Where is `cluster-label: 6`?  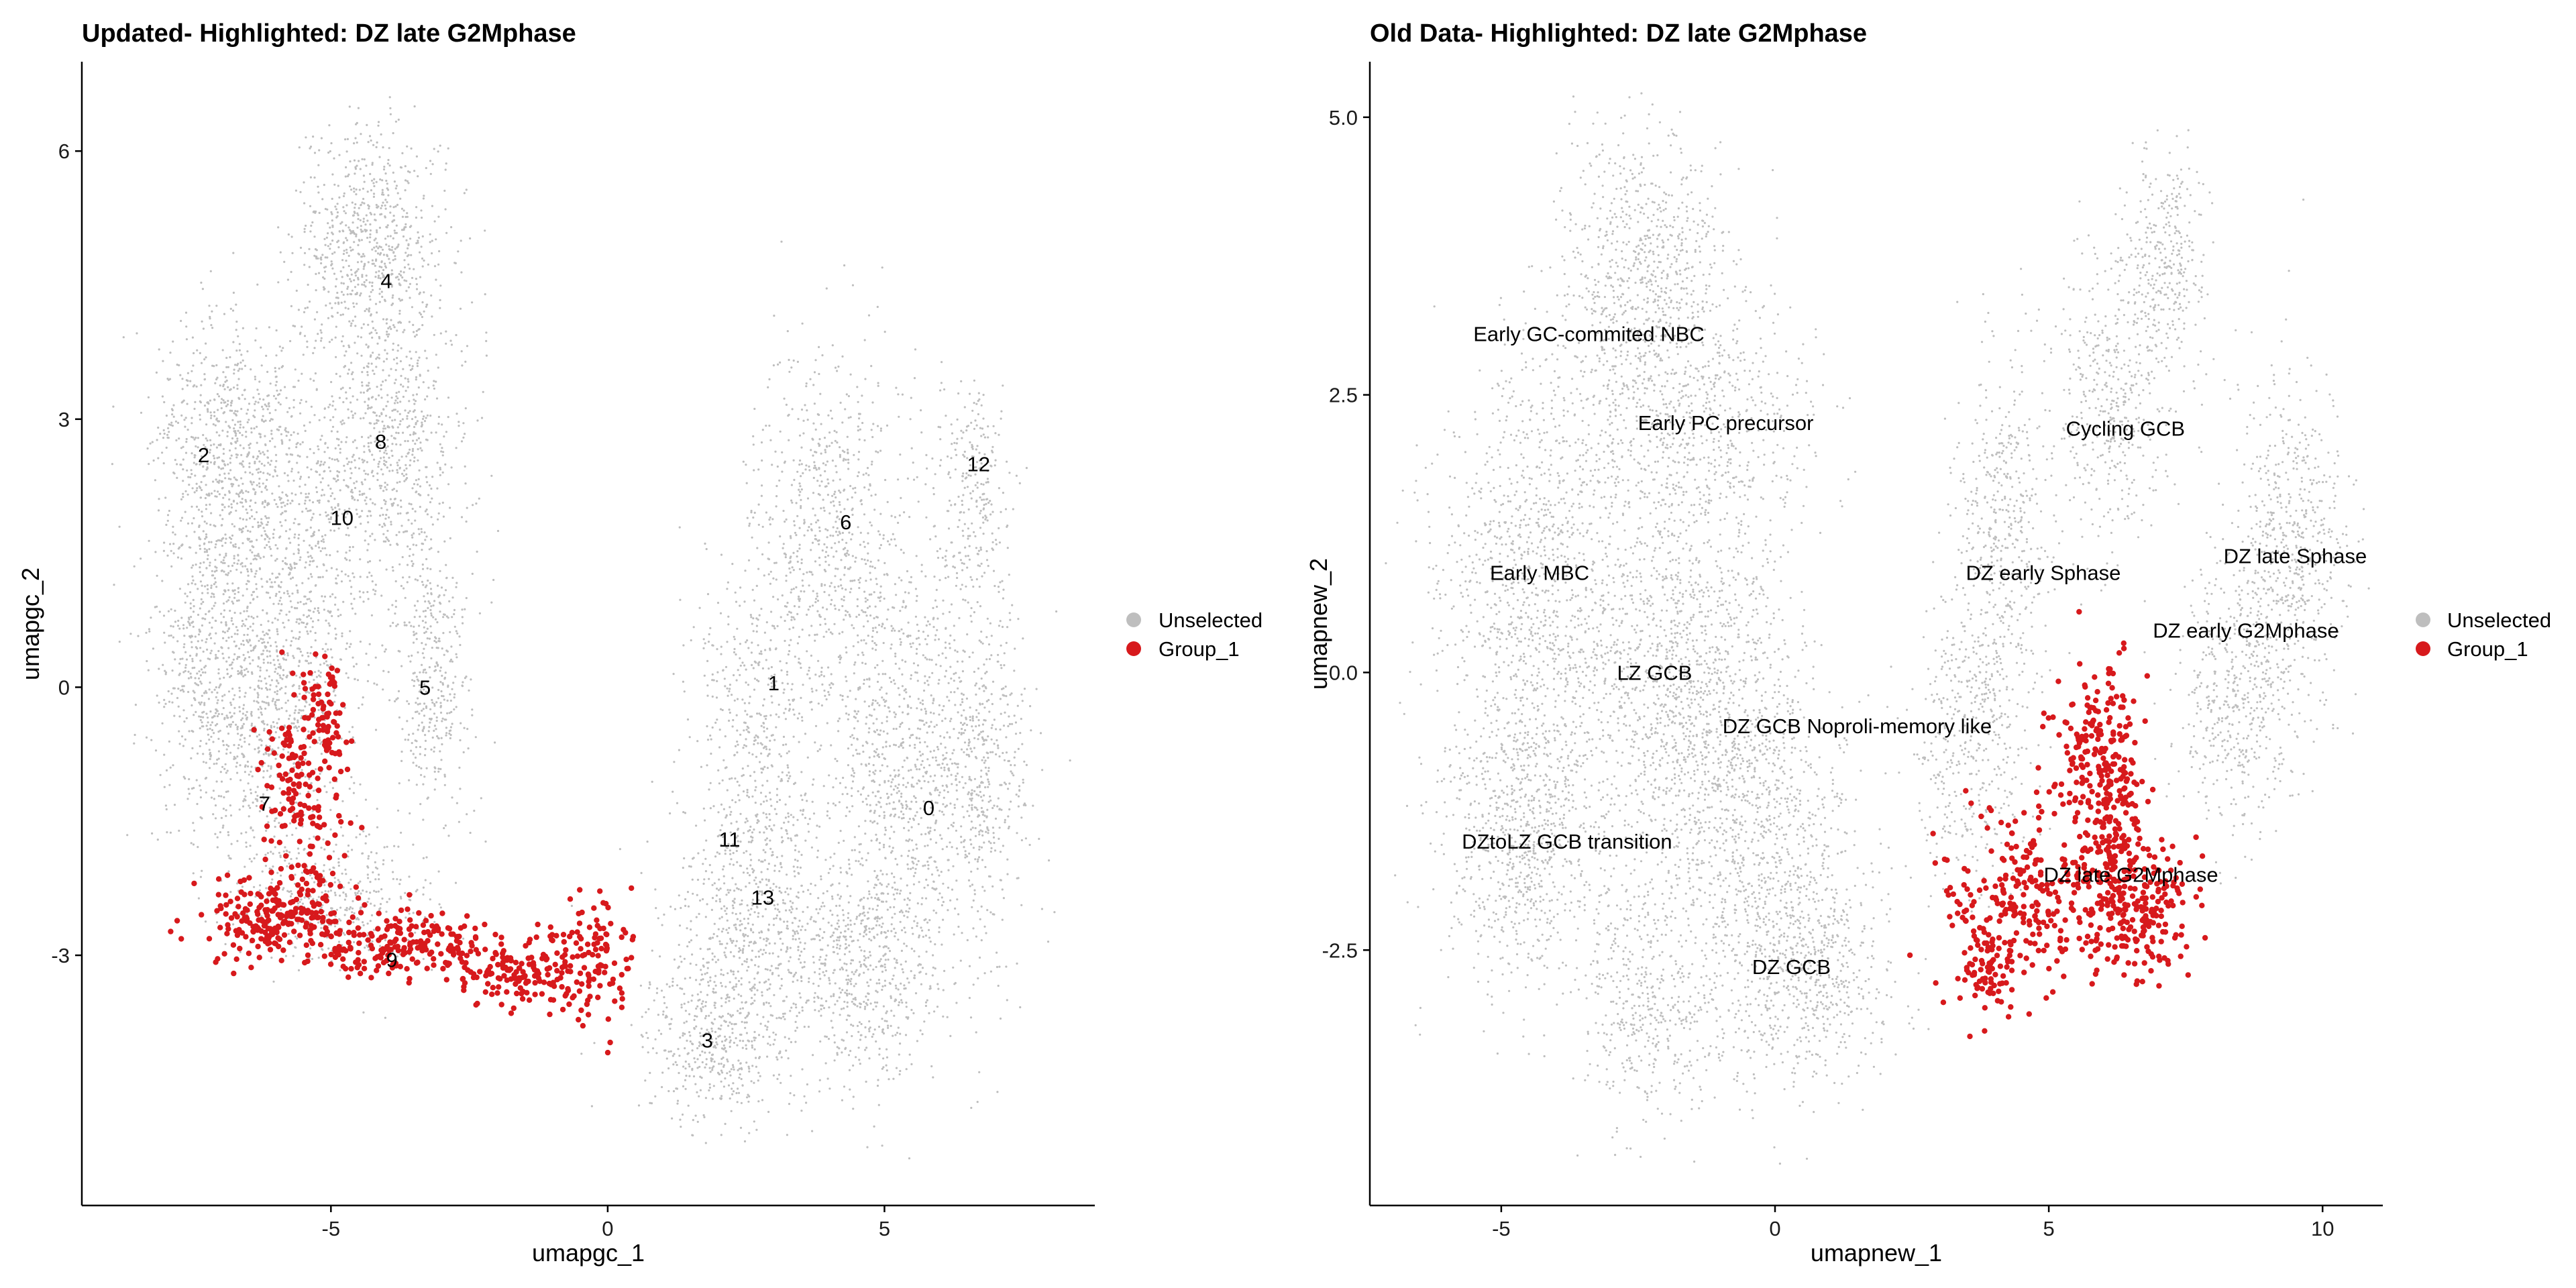
cluster-label: 6 is located at coordinates (845, 522).